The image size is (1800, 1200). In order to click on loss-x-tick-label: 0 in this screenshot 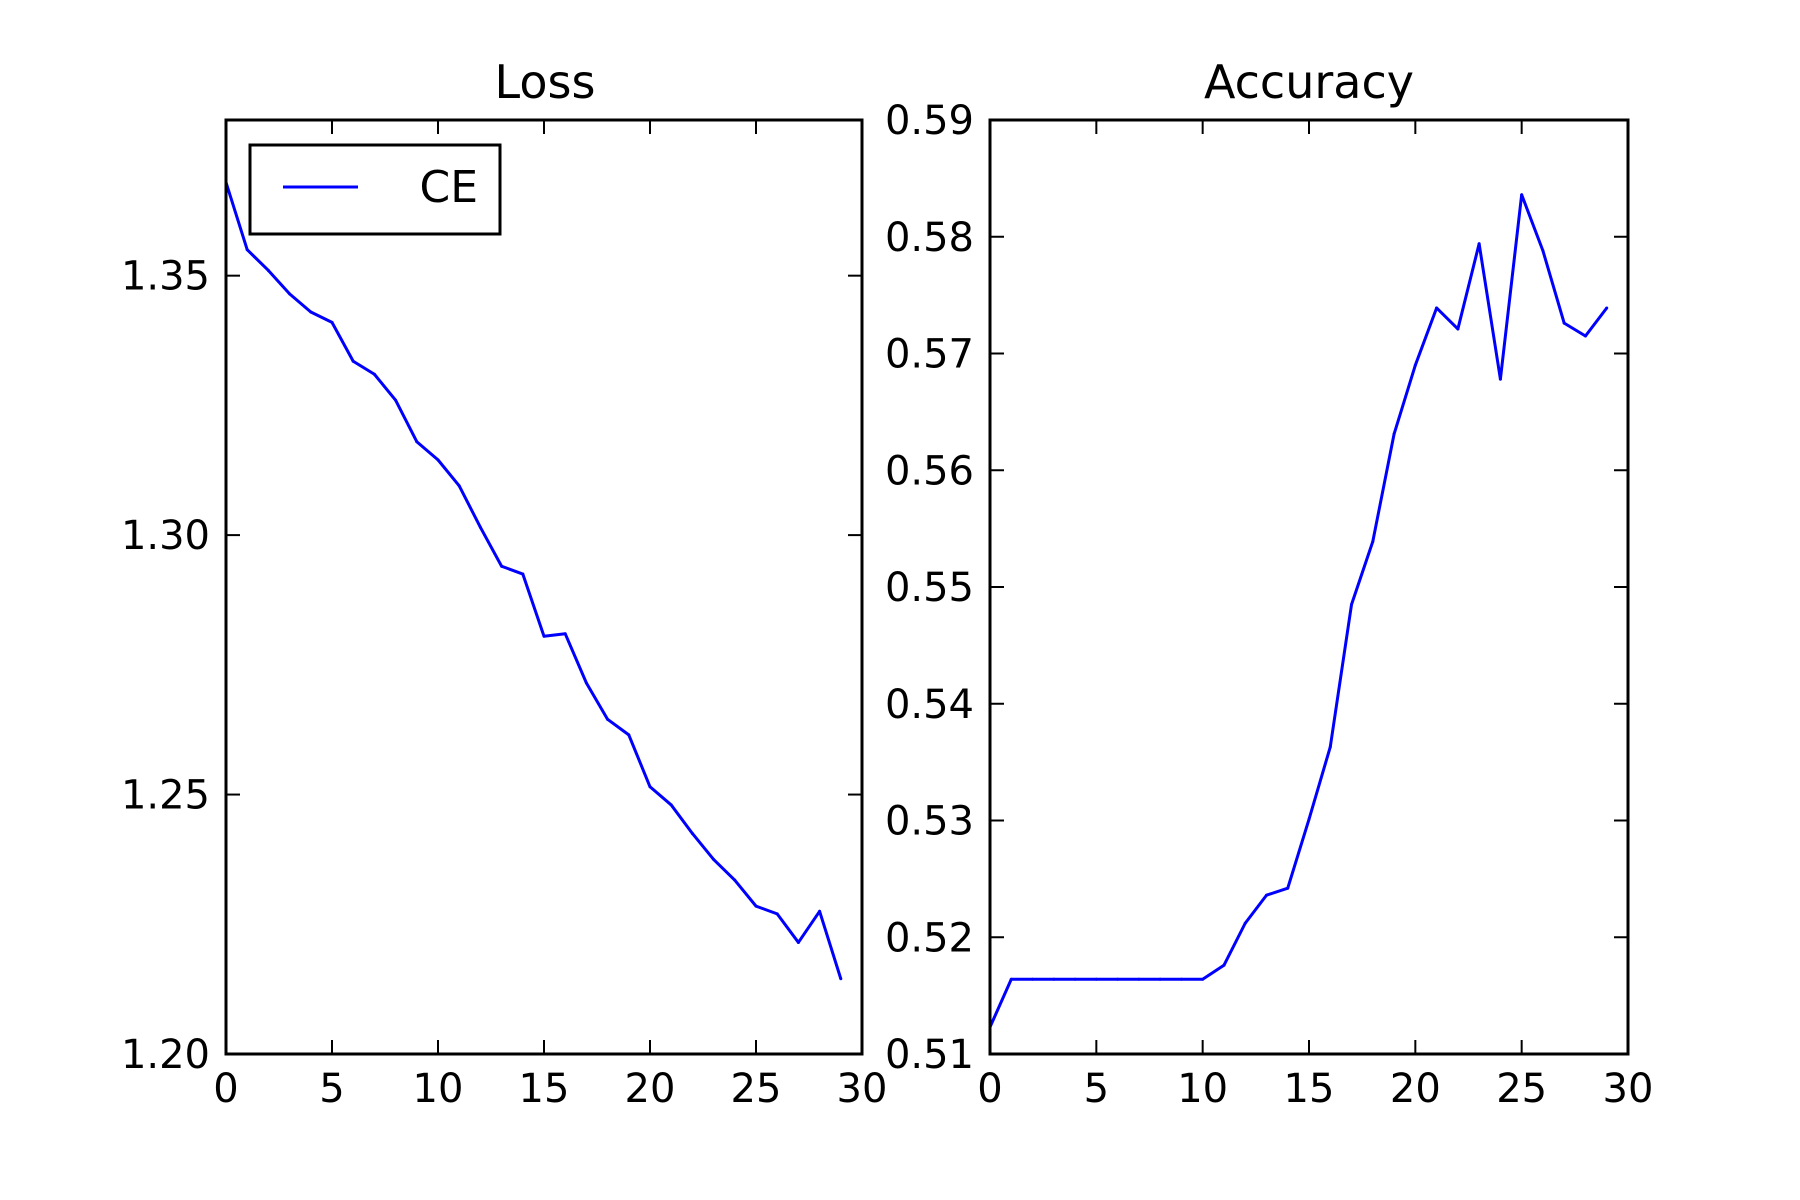, I will do `click(225, 1089)`.